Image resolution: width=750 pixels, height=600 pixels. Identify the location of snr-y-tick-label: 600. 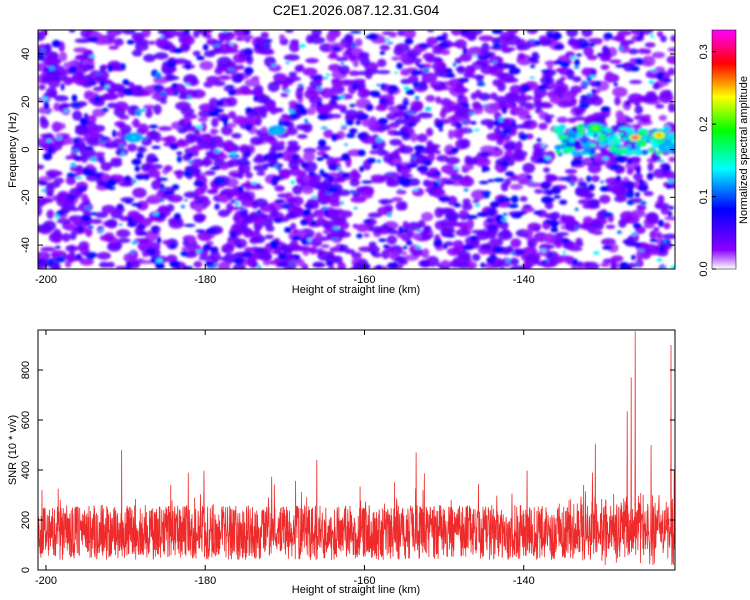
(26, 420).